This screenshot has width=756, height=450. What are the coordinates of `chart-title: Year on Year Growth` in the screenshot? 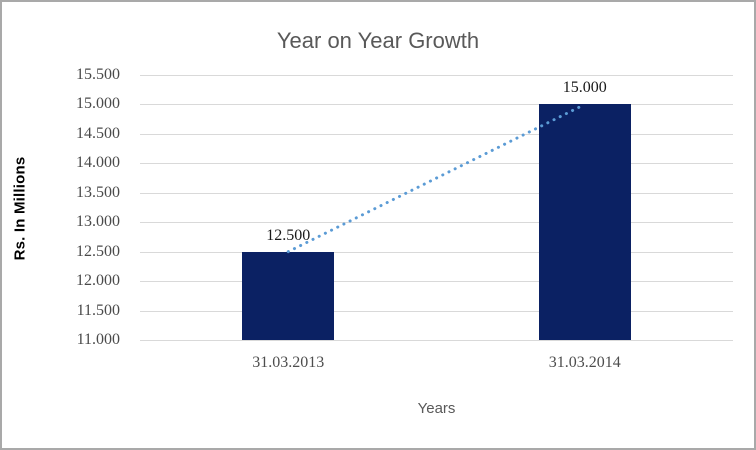 It's located at (378, 40).